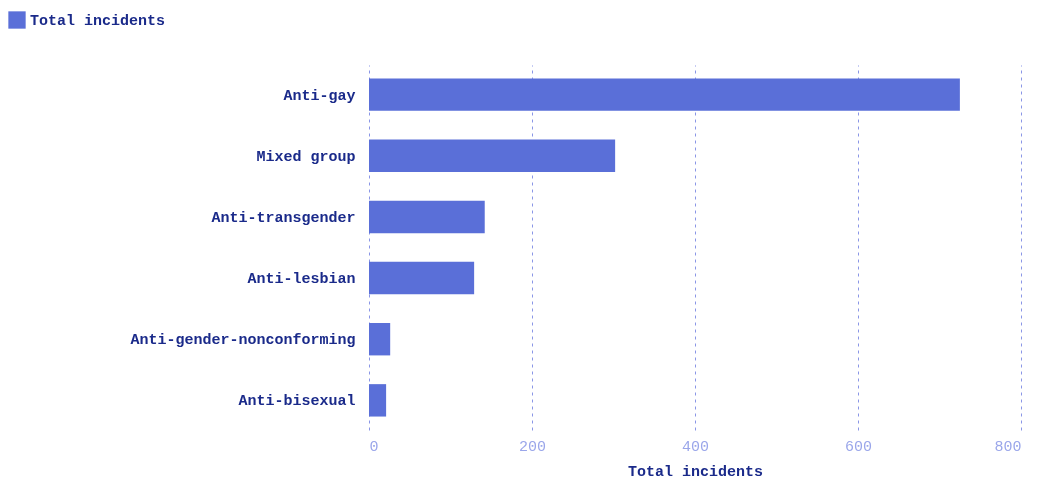  I want to click on y-tick-label: Anti-transgender, so click(283, 218).